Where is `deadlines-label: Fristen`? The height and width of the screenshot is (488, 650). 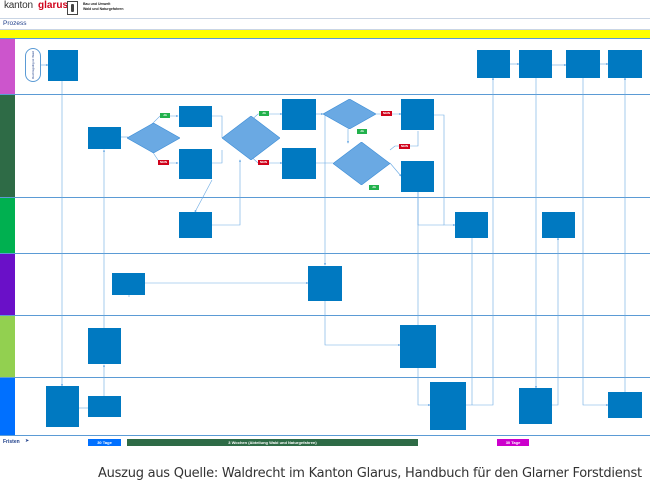
deadlines-label: Fristen is located at coordinates (11, 442).